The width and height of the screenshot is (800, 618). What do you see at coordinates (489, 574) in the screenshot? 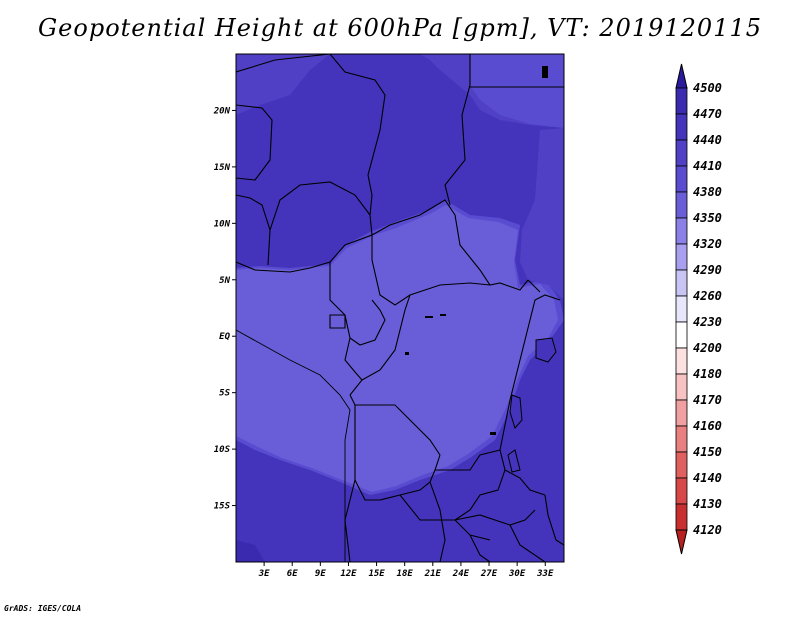
I see `lon-tick-label: 27E` at bounding box center [489, 574].